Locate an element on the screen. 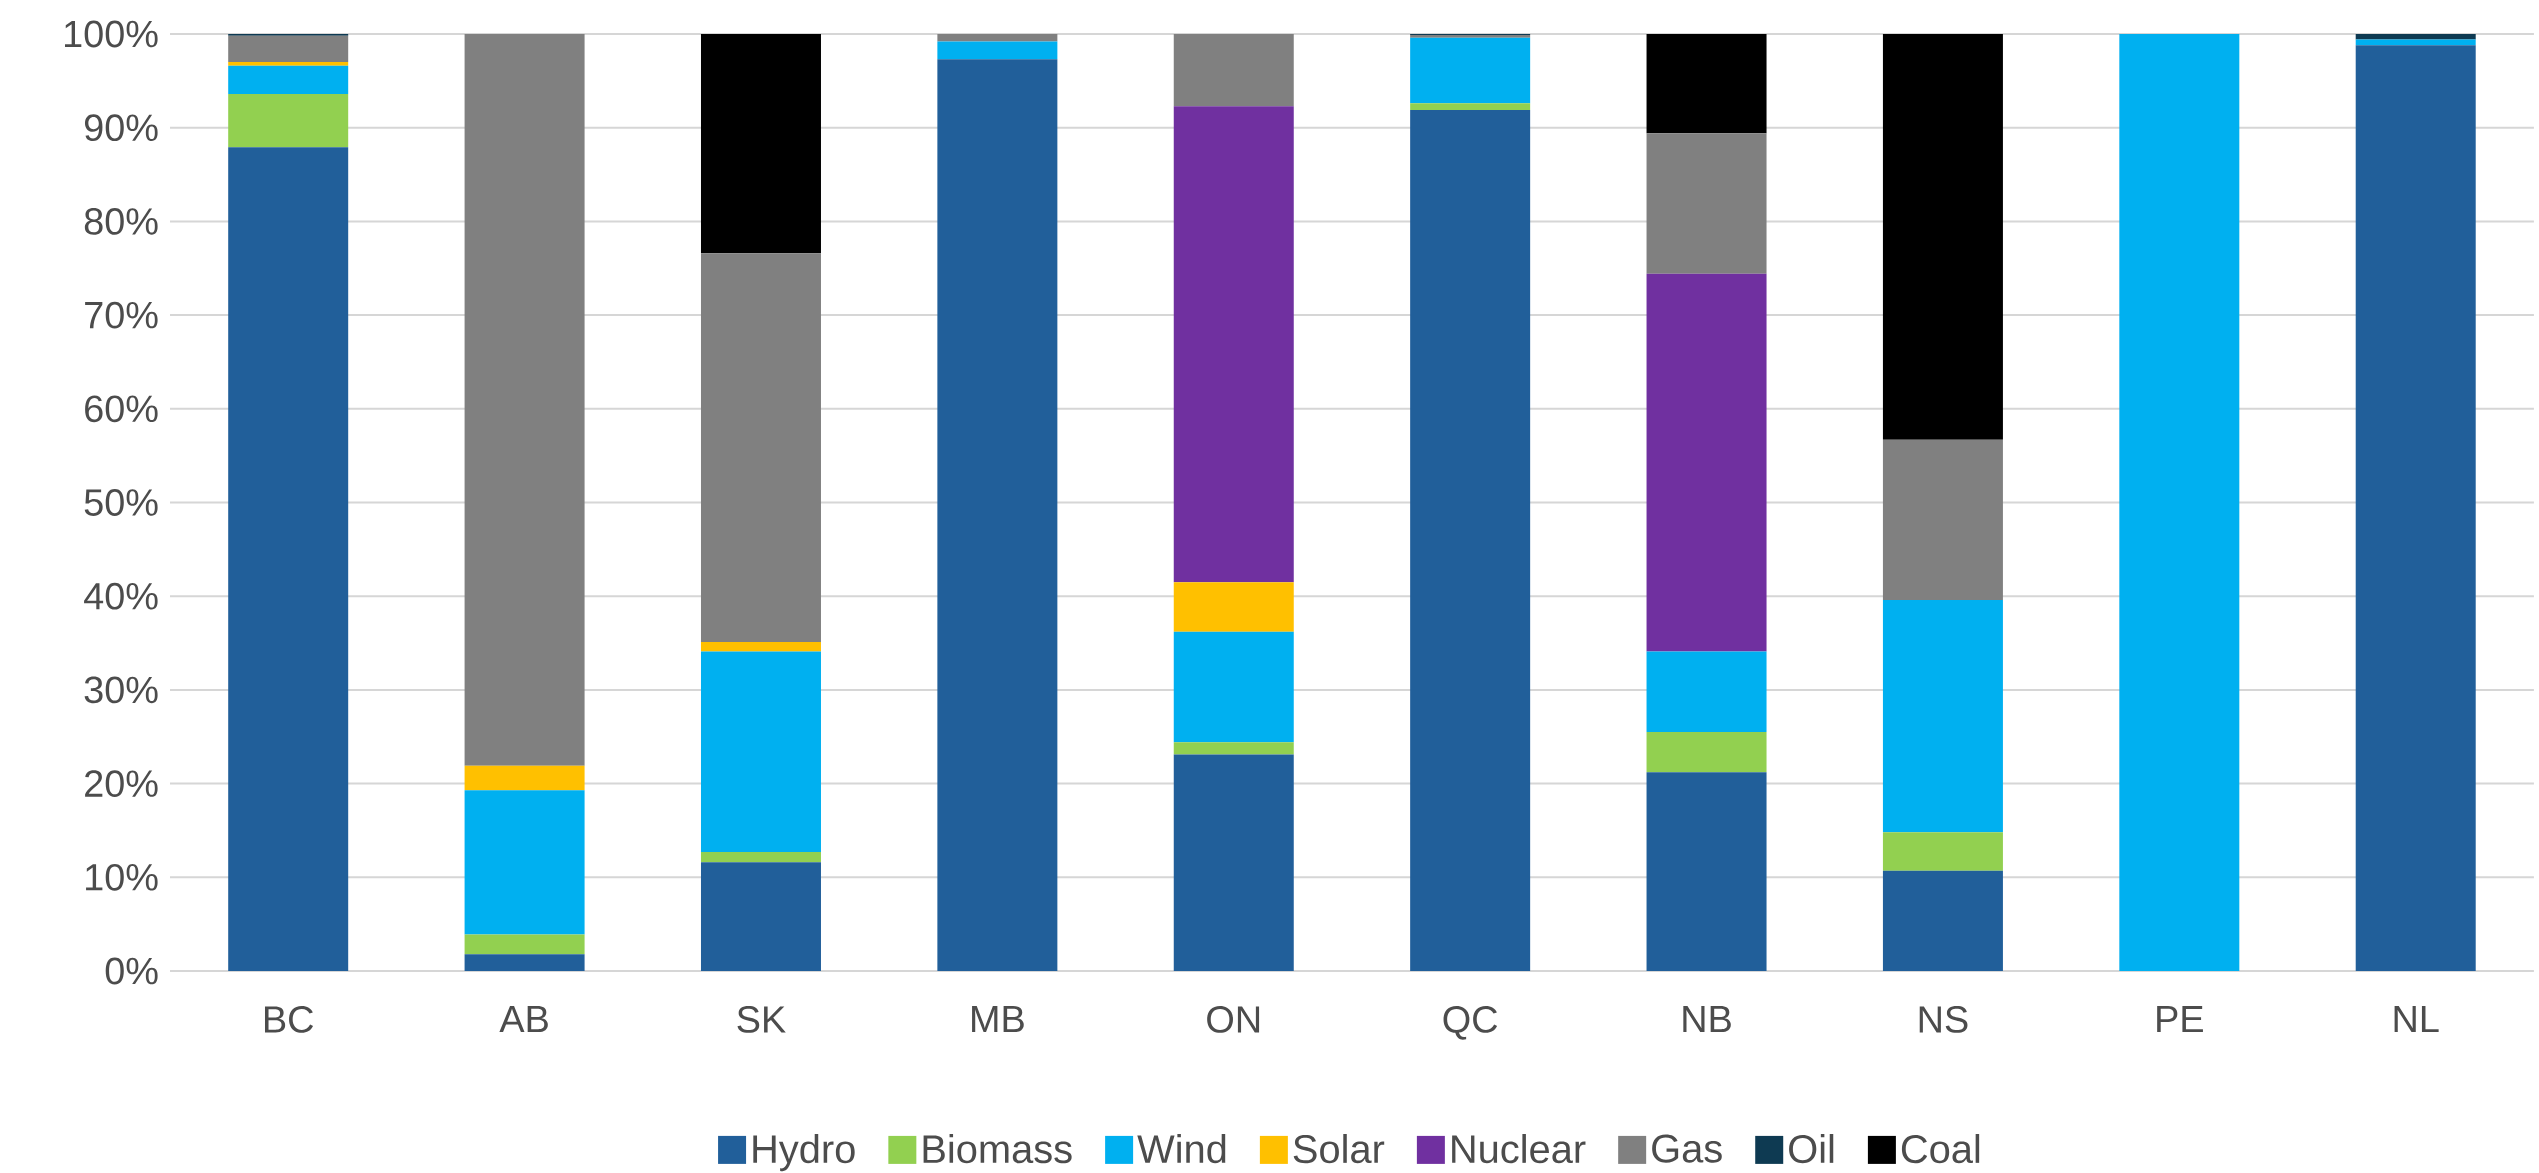 Image resolution: width=2539 pixels, height=1173 pixels. legend-label: Wind is located at coordinates (1181, 1148).